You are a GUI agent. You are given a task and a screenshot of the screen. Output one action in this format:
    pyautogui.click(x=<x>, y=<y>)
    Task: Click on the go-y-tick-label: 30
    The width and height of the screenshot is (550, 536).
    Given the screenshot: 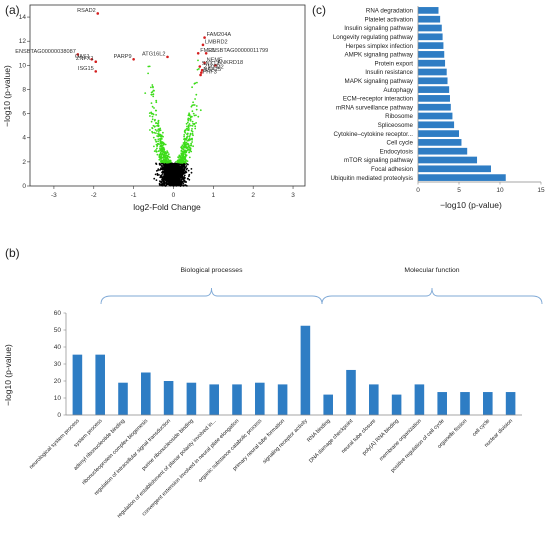 What is the action you would take?
    pyautogui.click(x=58, y=364)
    